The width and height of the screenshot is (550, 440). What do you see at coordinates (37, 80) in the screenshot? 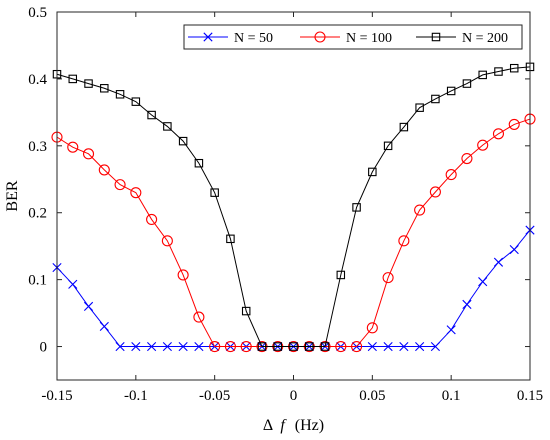
I see `y-tick-label: 0.4` at bounding box center [37, 80].